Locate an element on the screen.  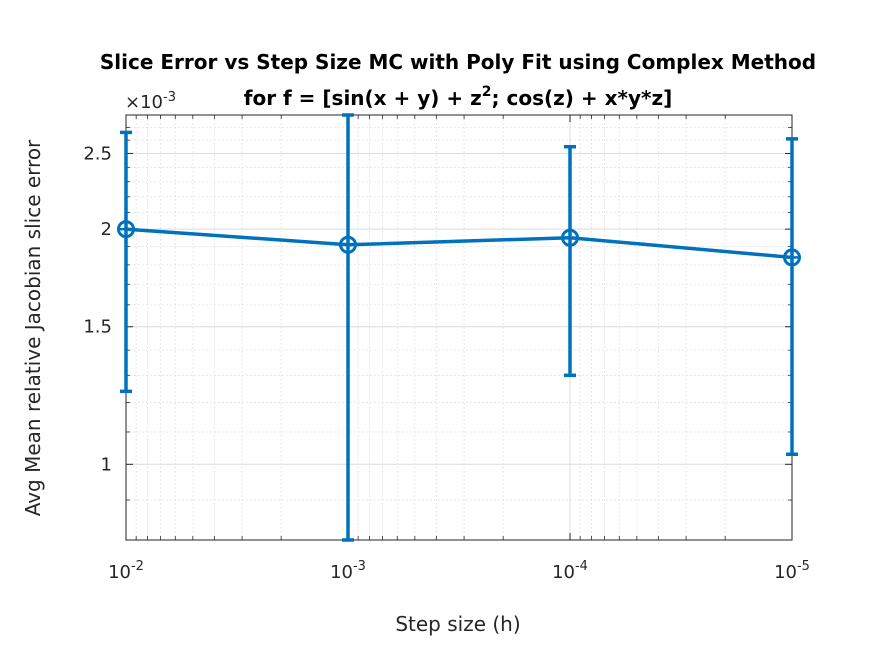
series-line is located at coordinates (459, 243).